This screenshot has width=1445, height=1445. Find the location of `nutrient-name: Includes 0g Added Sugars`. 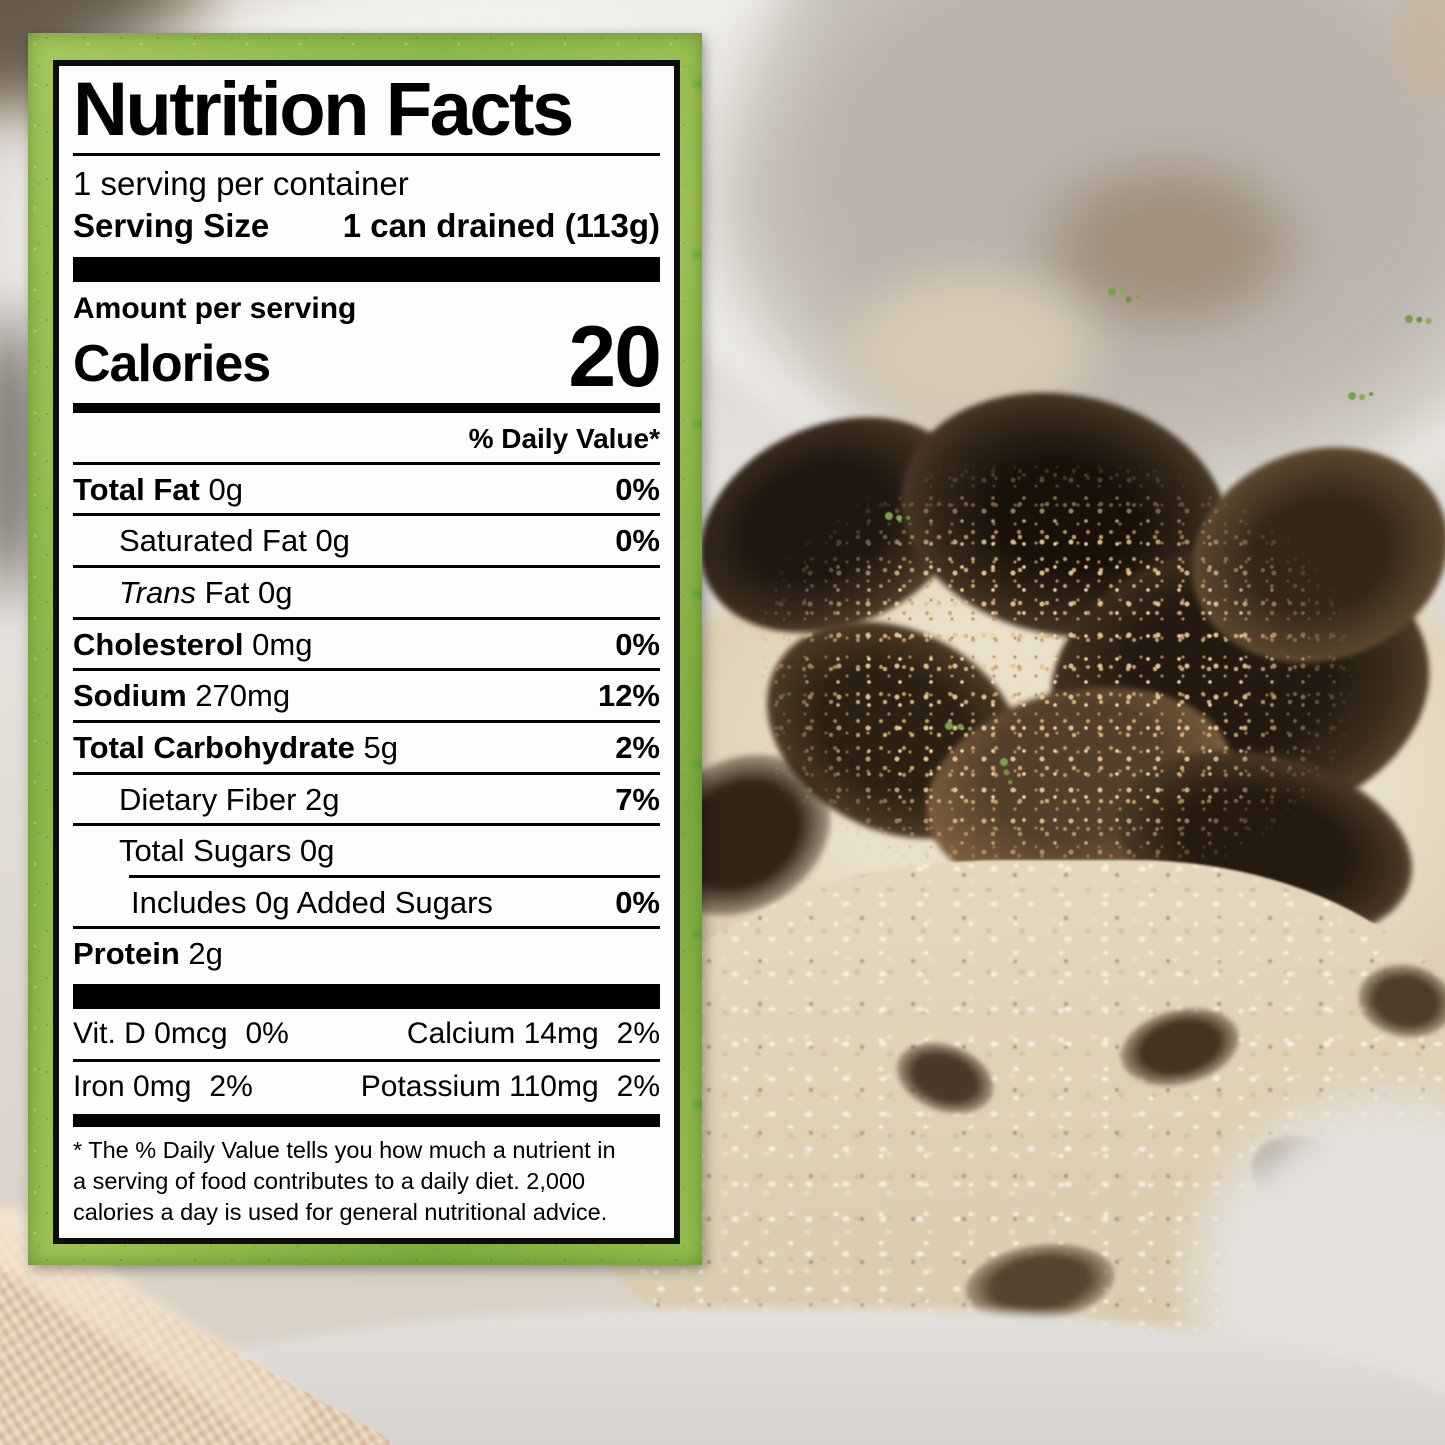

nutrient-name: Includes 0g Added Sugars is located at coordinates (312, 902).